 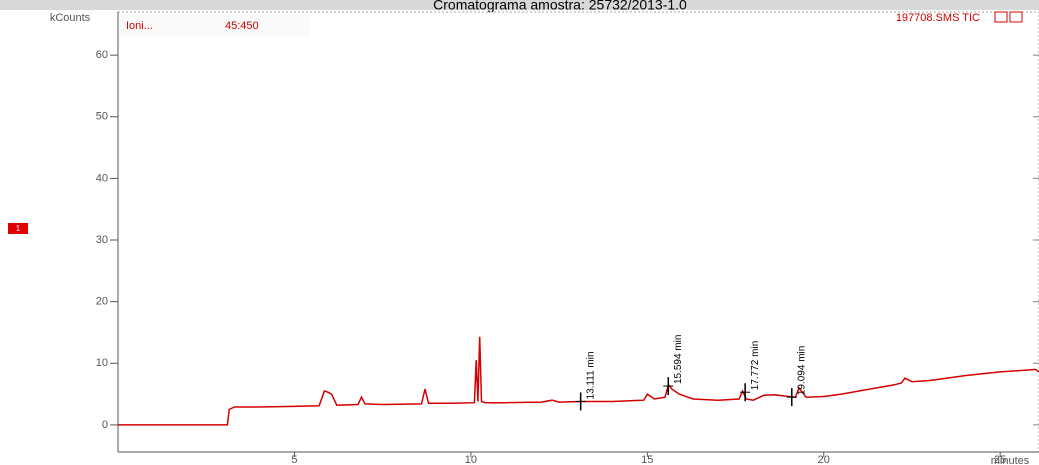 What do you see at coordinates (102, 55) in the screenshot?
I see `y-tick-label: 60` at bounding box center [102, 55].